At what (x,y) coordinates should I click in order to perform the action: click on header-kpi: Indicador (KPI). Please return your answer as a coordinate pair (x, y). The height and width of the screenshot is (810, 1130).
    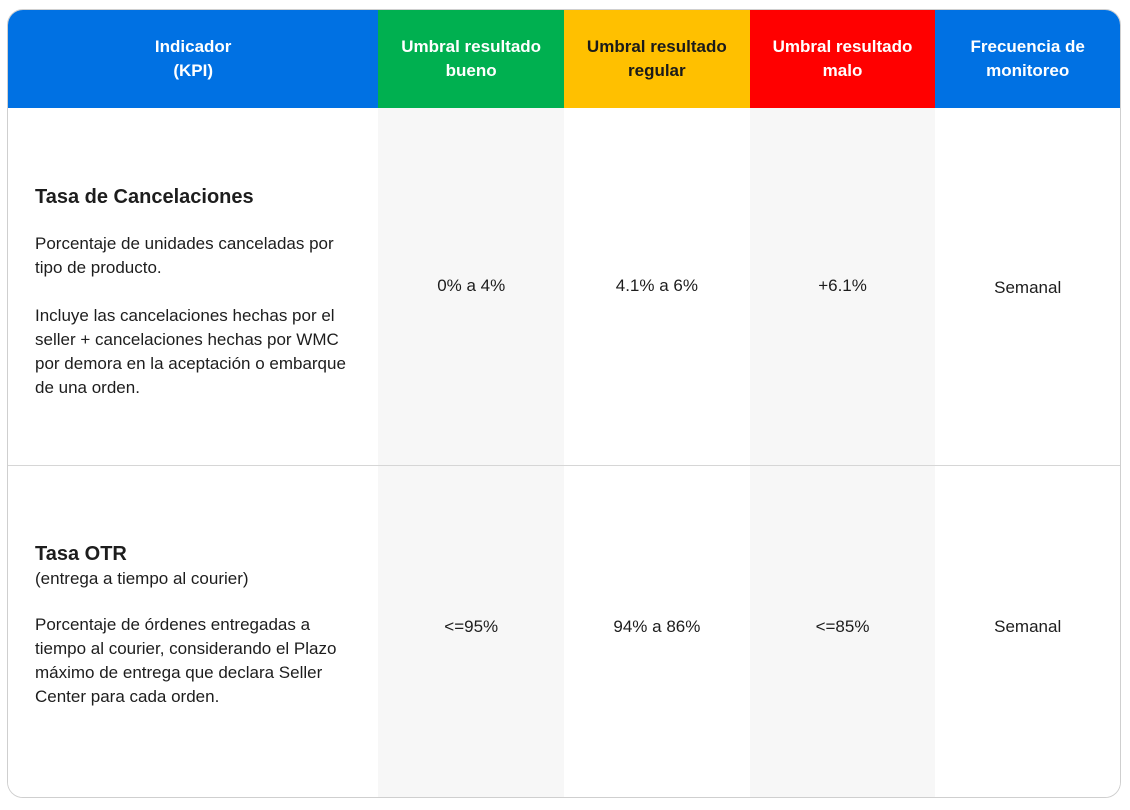
    Looking at the image, I should click on (193, 59).